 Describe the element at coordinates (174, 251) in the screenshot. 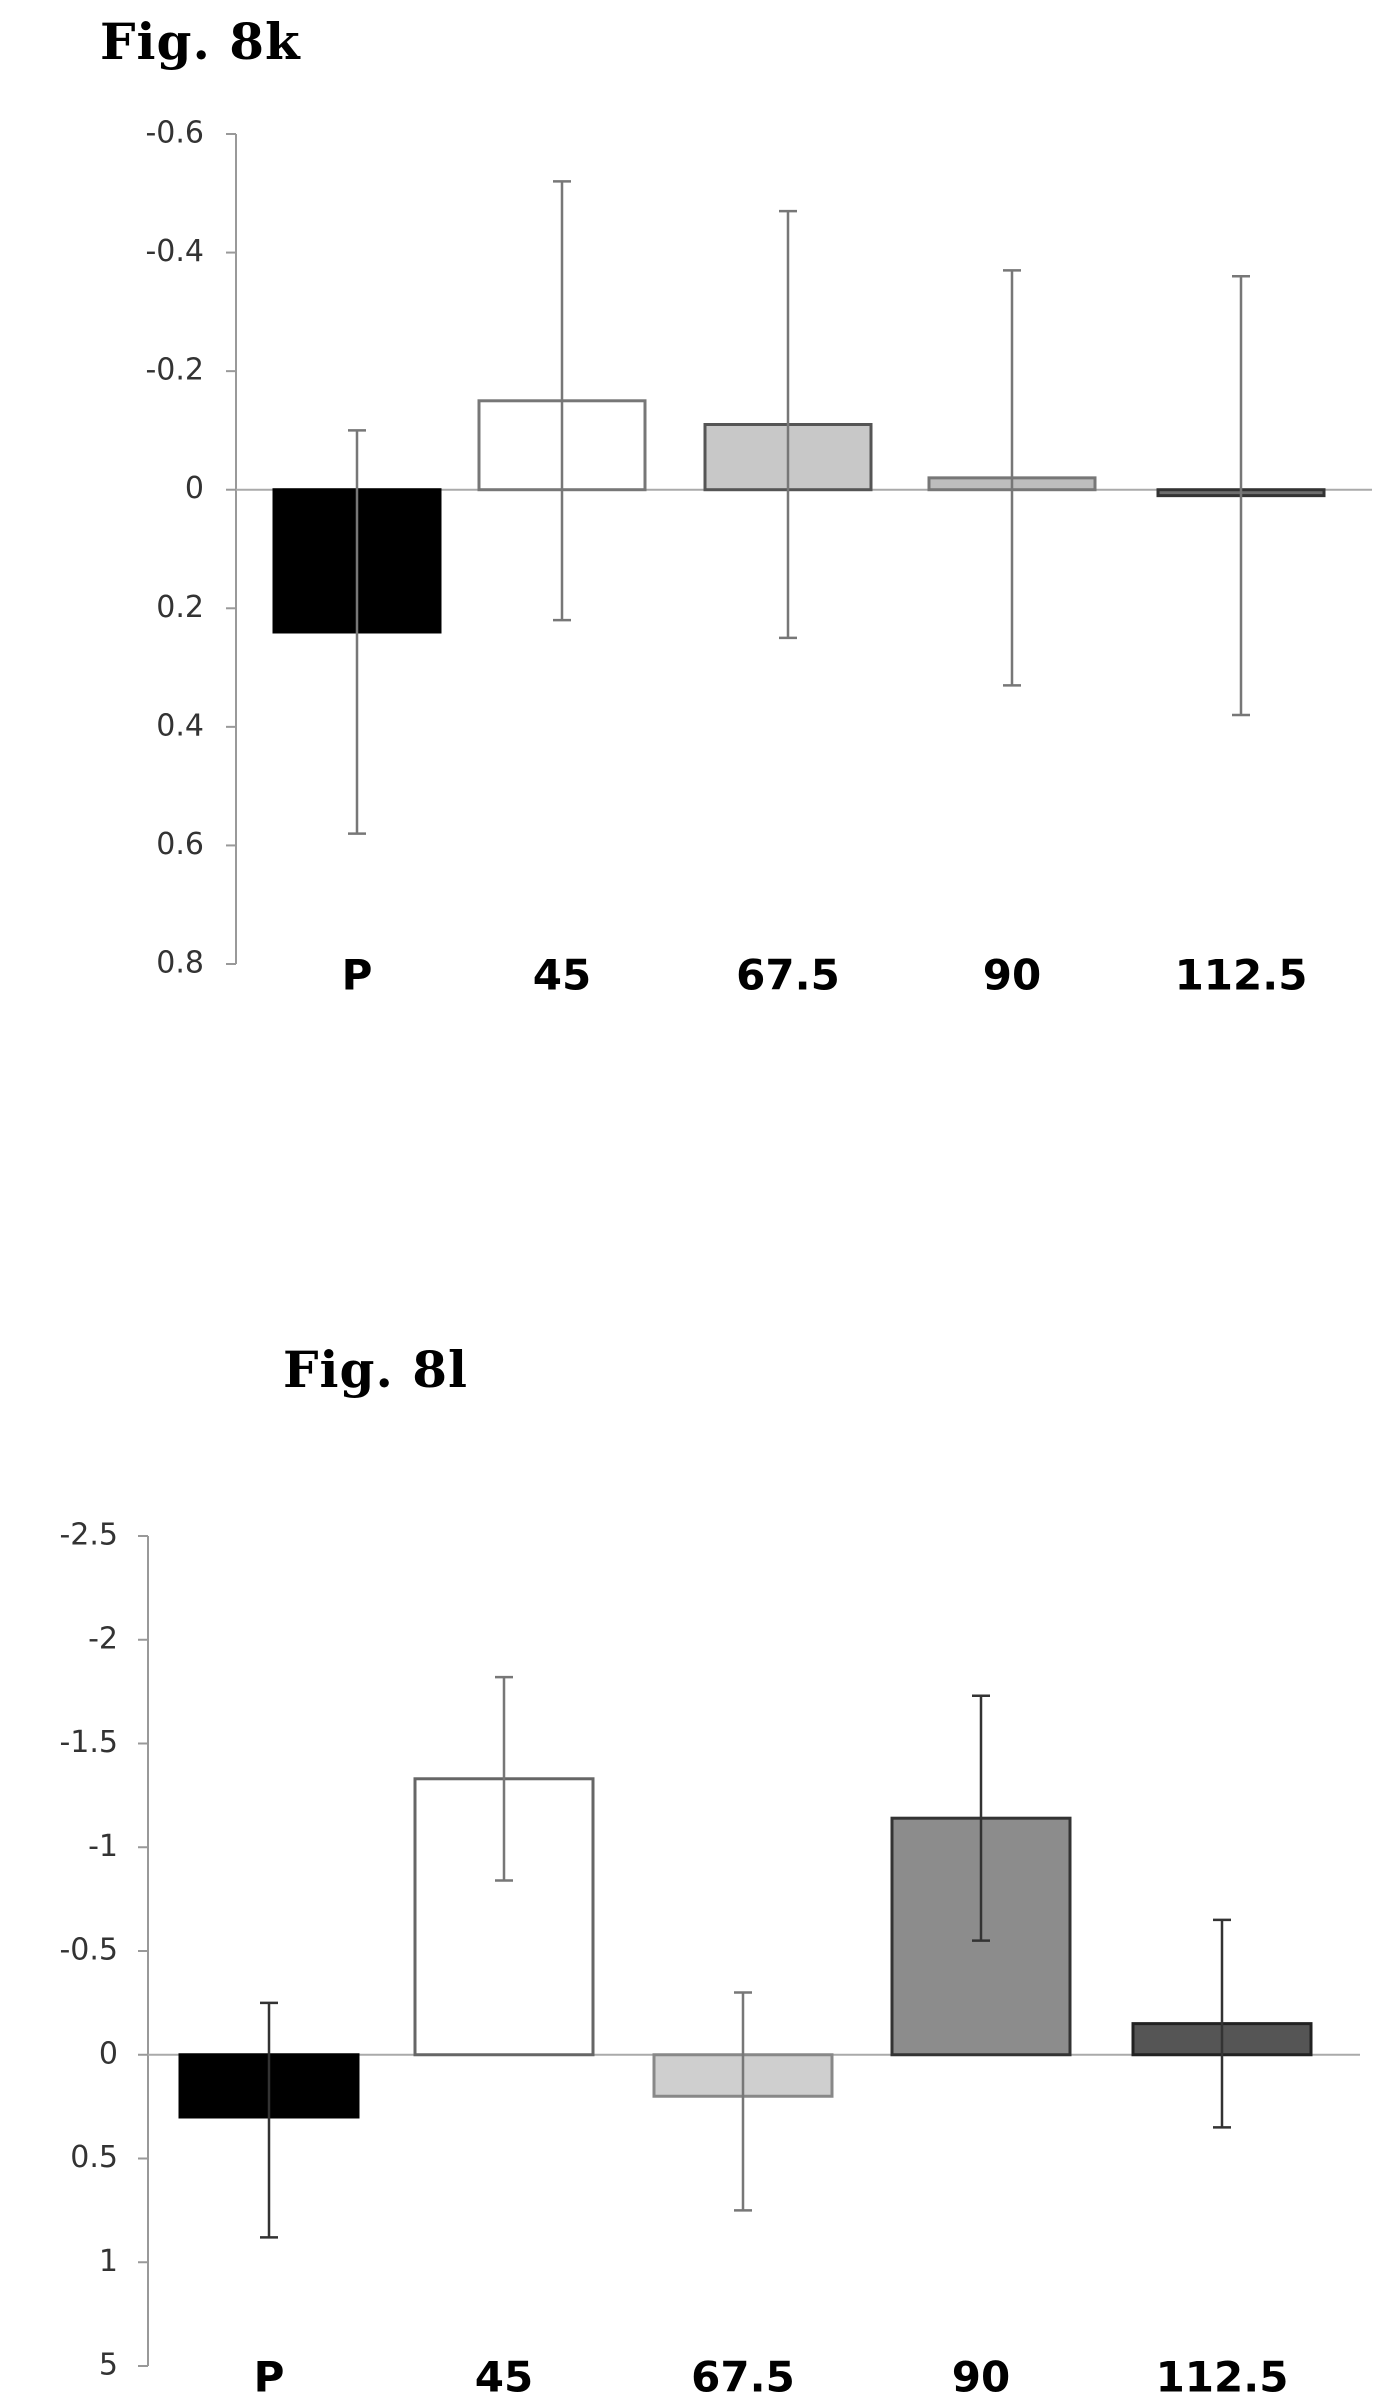

I see `y-tick-label: -0.4` at that location.